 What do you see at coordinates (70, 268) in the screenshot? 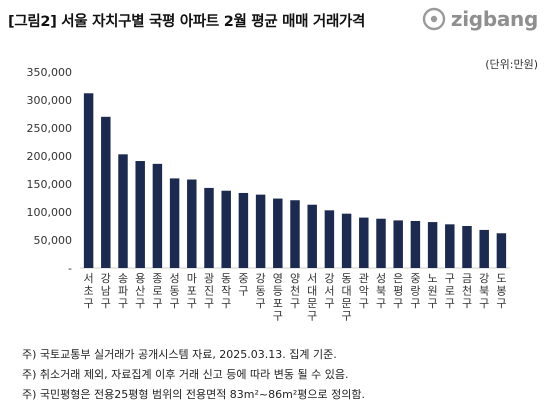
I see `y-tick-label: -` at bounding box center [70, 268].